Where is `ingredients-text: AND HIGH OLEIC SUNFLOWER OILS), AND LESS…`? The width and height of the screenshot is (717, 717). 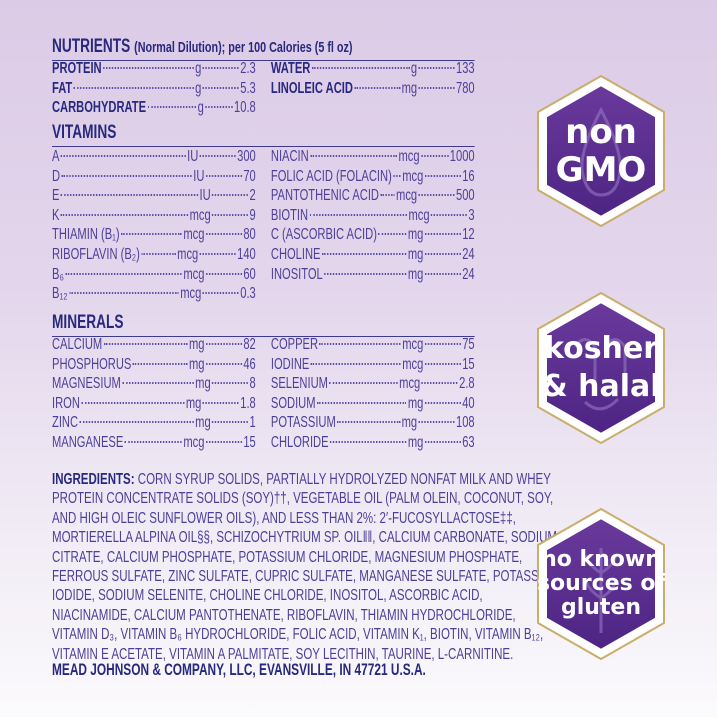
ingredients-text: AND HIGH OLEIC SUNFLOWER OILS), AND LESS… is located at coordinates (284, 518).